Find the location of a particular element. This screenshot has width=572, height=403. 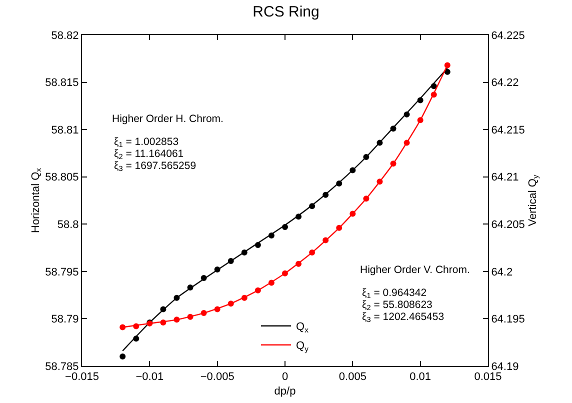

annotation: ξ$_{3}$ = 1697.565259 is located at coordinates (155, 167).